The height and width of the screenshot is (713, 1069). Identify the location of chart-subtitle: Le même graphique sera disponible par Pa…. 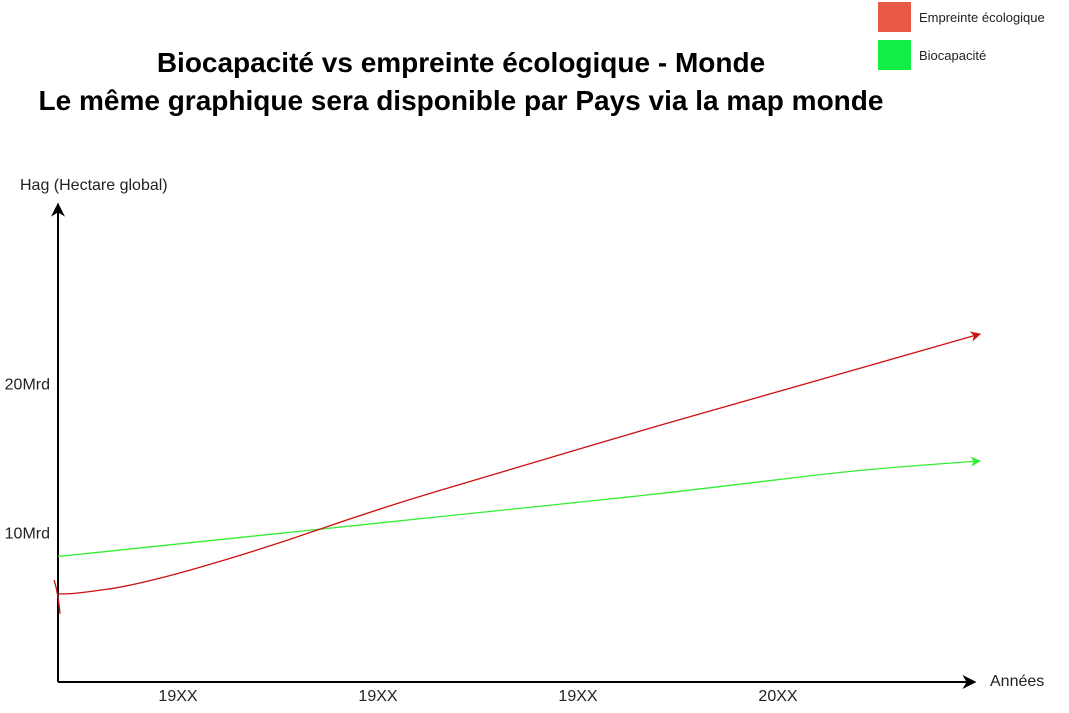
(461, 100).